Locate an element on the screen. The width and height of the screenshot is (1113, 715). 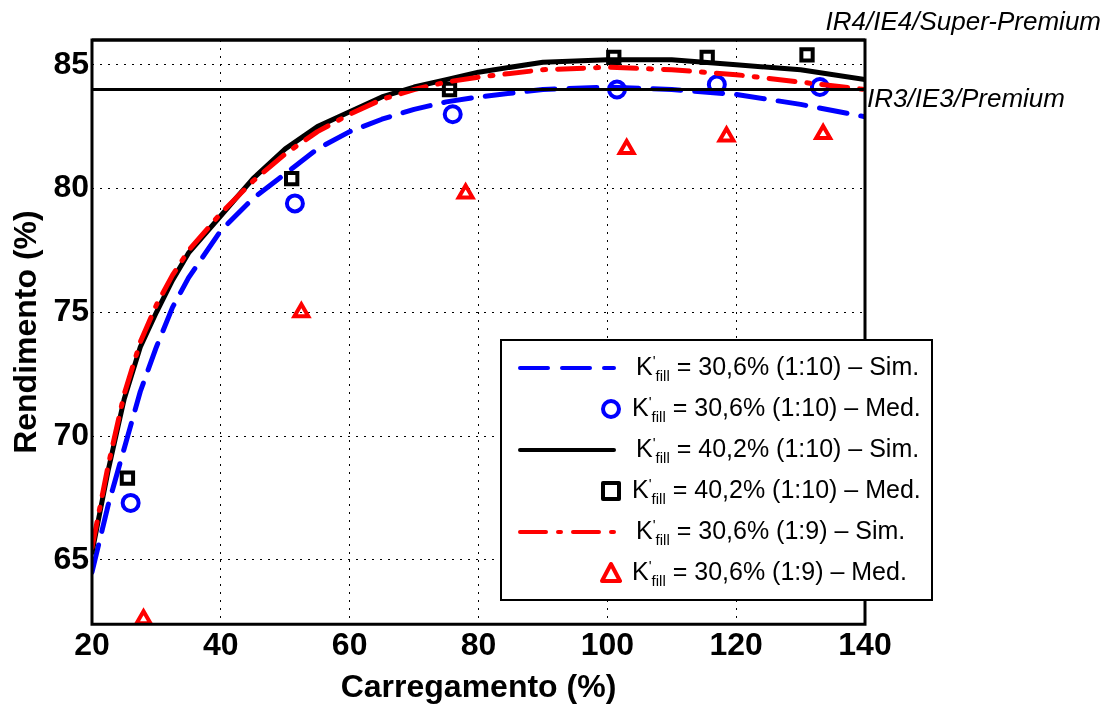
y-tick-label: 70 is located at coordinates (71, 433).